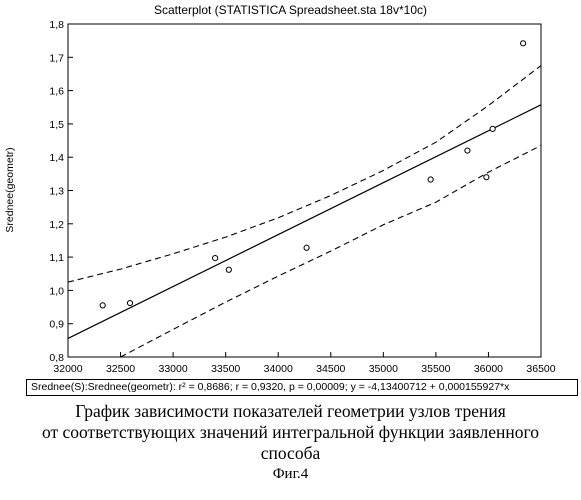 This screenshot has height=500, width=581. Describe the element at coordinates (67, 369) in the screenshot. I see `x-tick-label: 32000` at that location.